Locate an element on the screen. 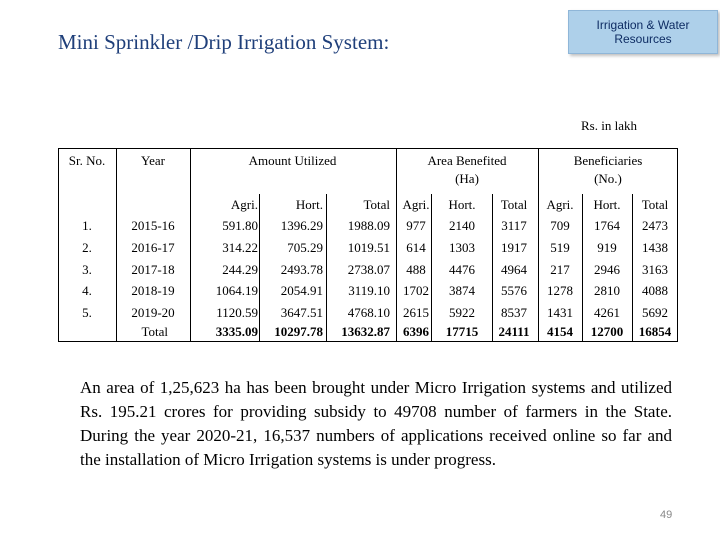 The width and height of the screenshot is (720, 540). col-divider-year is located at coordinates (190, 245).